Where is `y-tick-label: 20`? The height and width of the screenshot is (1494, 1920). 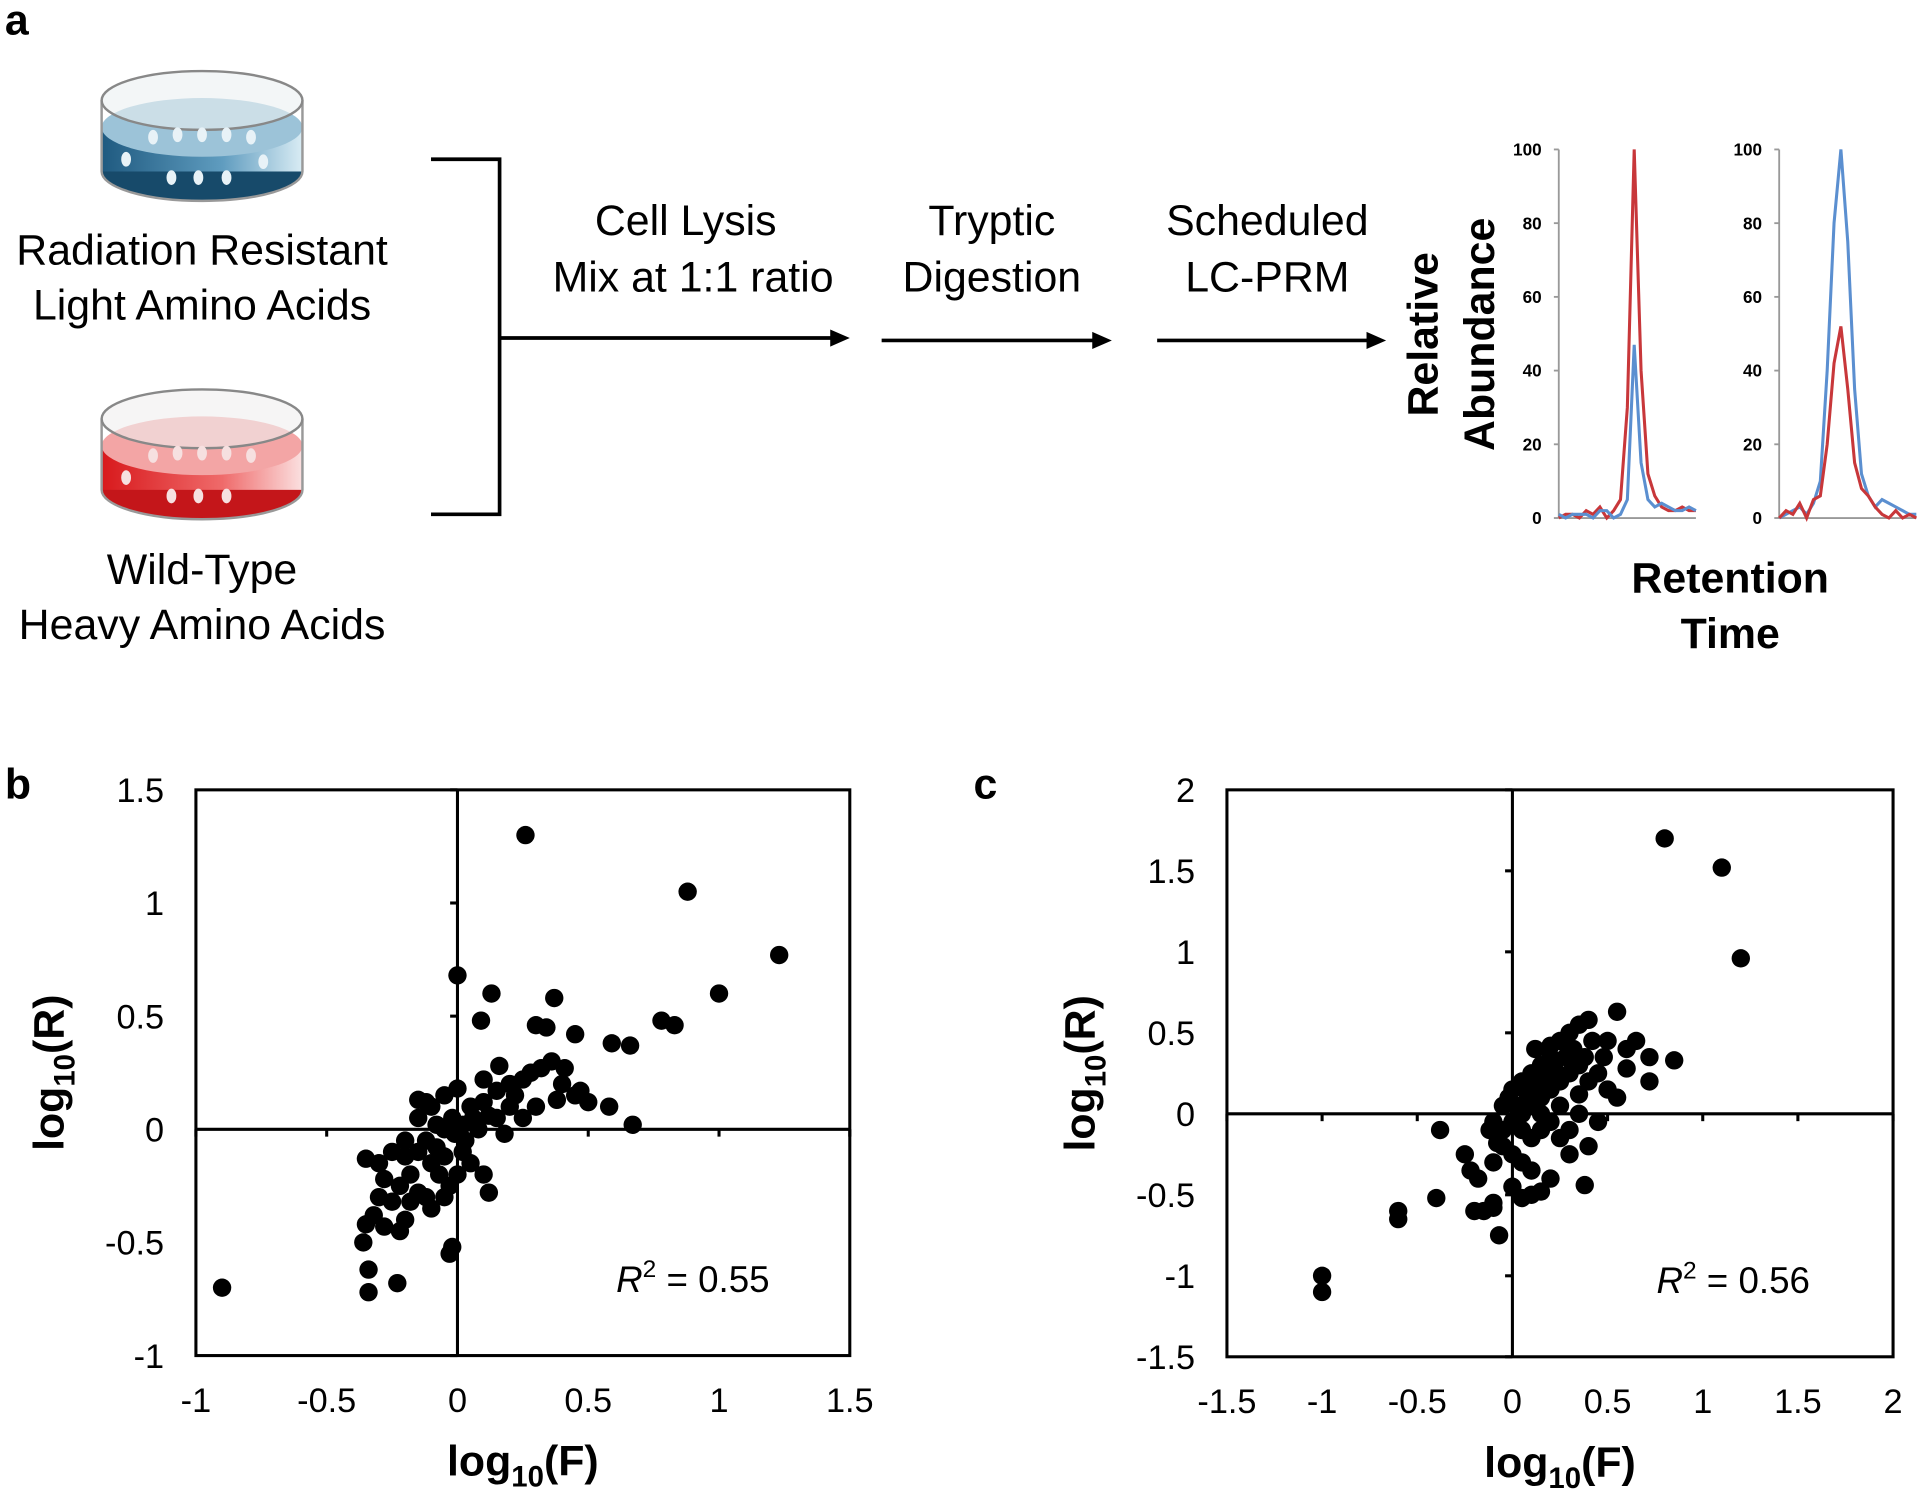 y-tick-label: 20 is located at coordinates (1752, 444).